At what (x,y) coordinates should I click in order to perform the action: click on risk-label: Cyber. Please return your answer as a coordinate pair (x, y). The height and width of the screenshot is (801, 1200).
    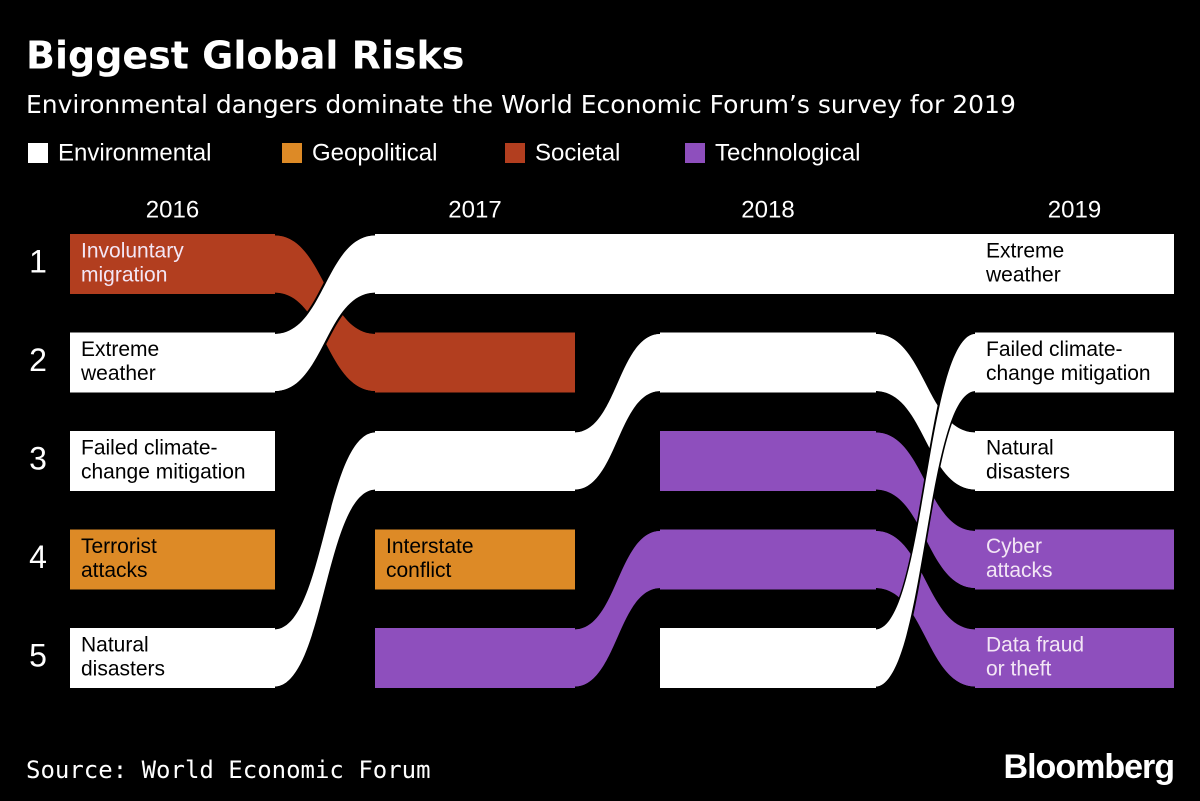
    Looking at the image, I should click on (1014, 546).